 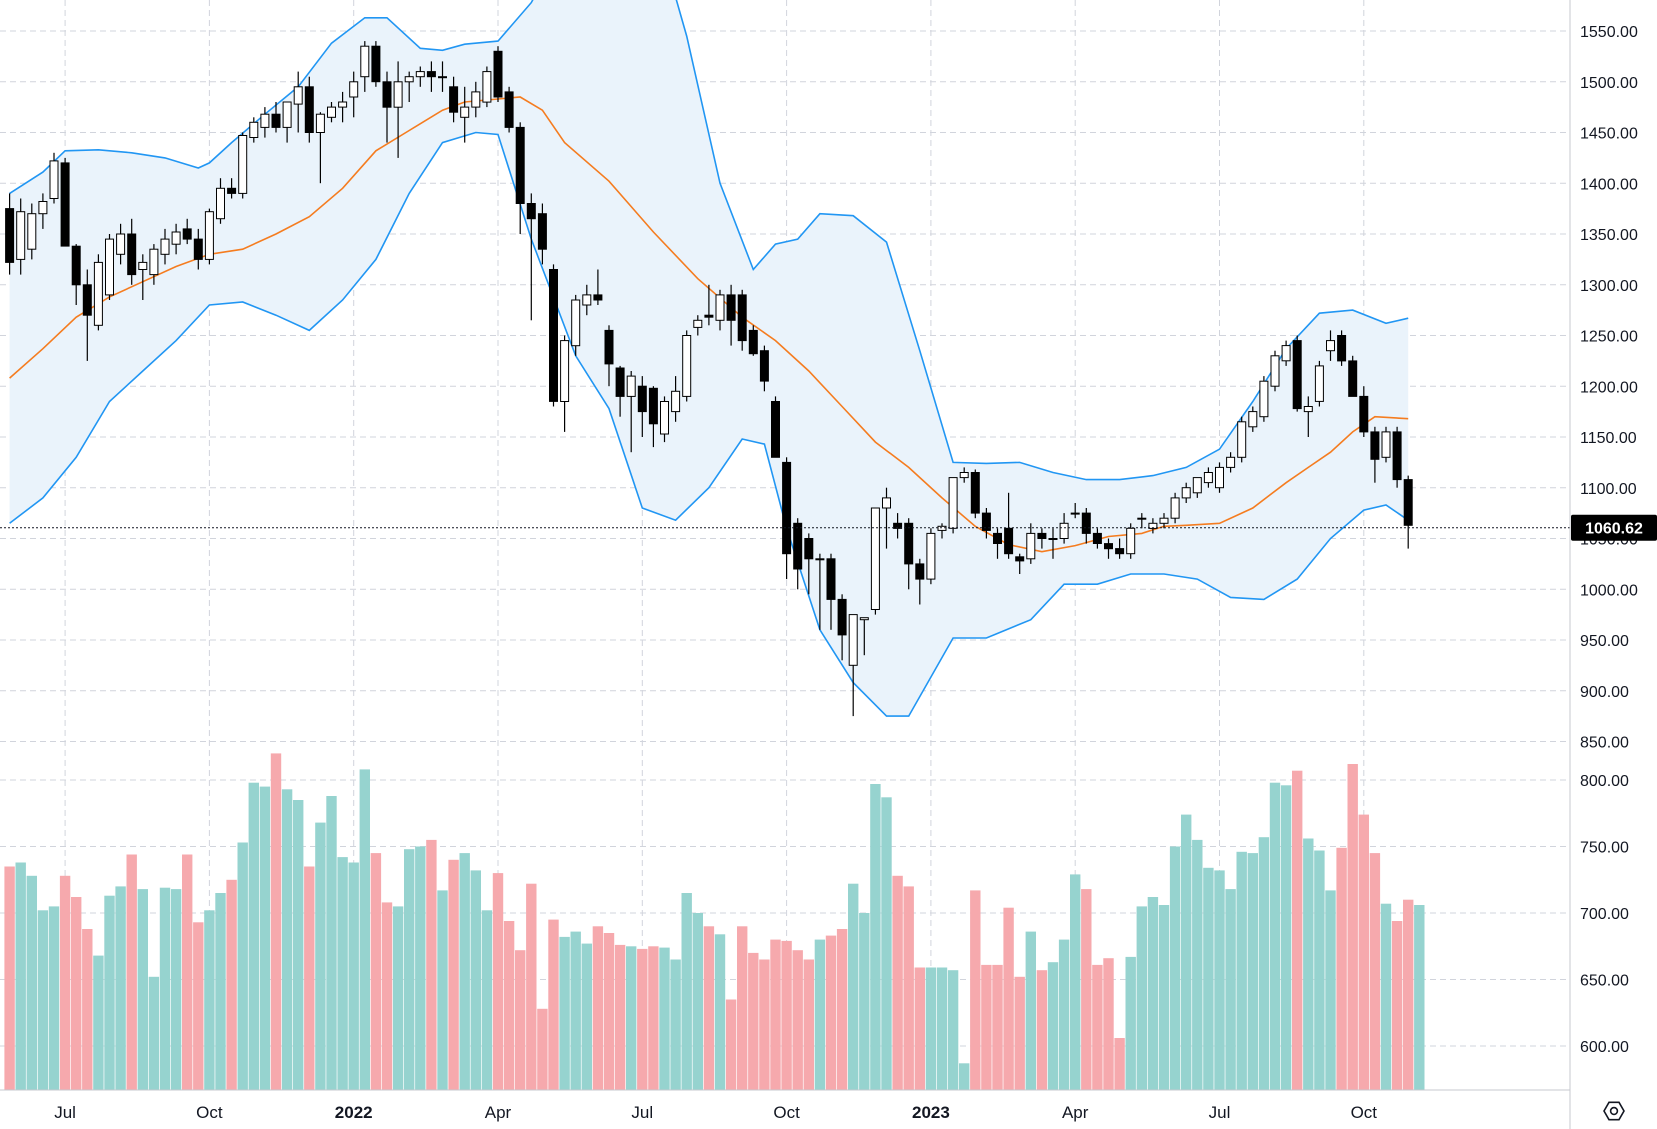 I want to click on volume-tick-label: 750.00, so click(x=1604, y=848).